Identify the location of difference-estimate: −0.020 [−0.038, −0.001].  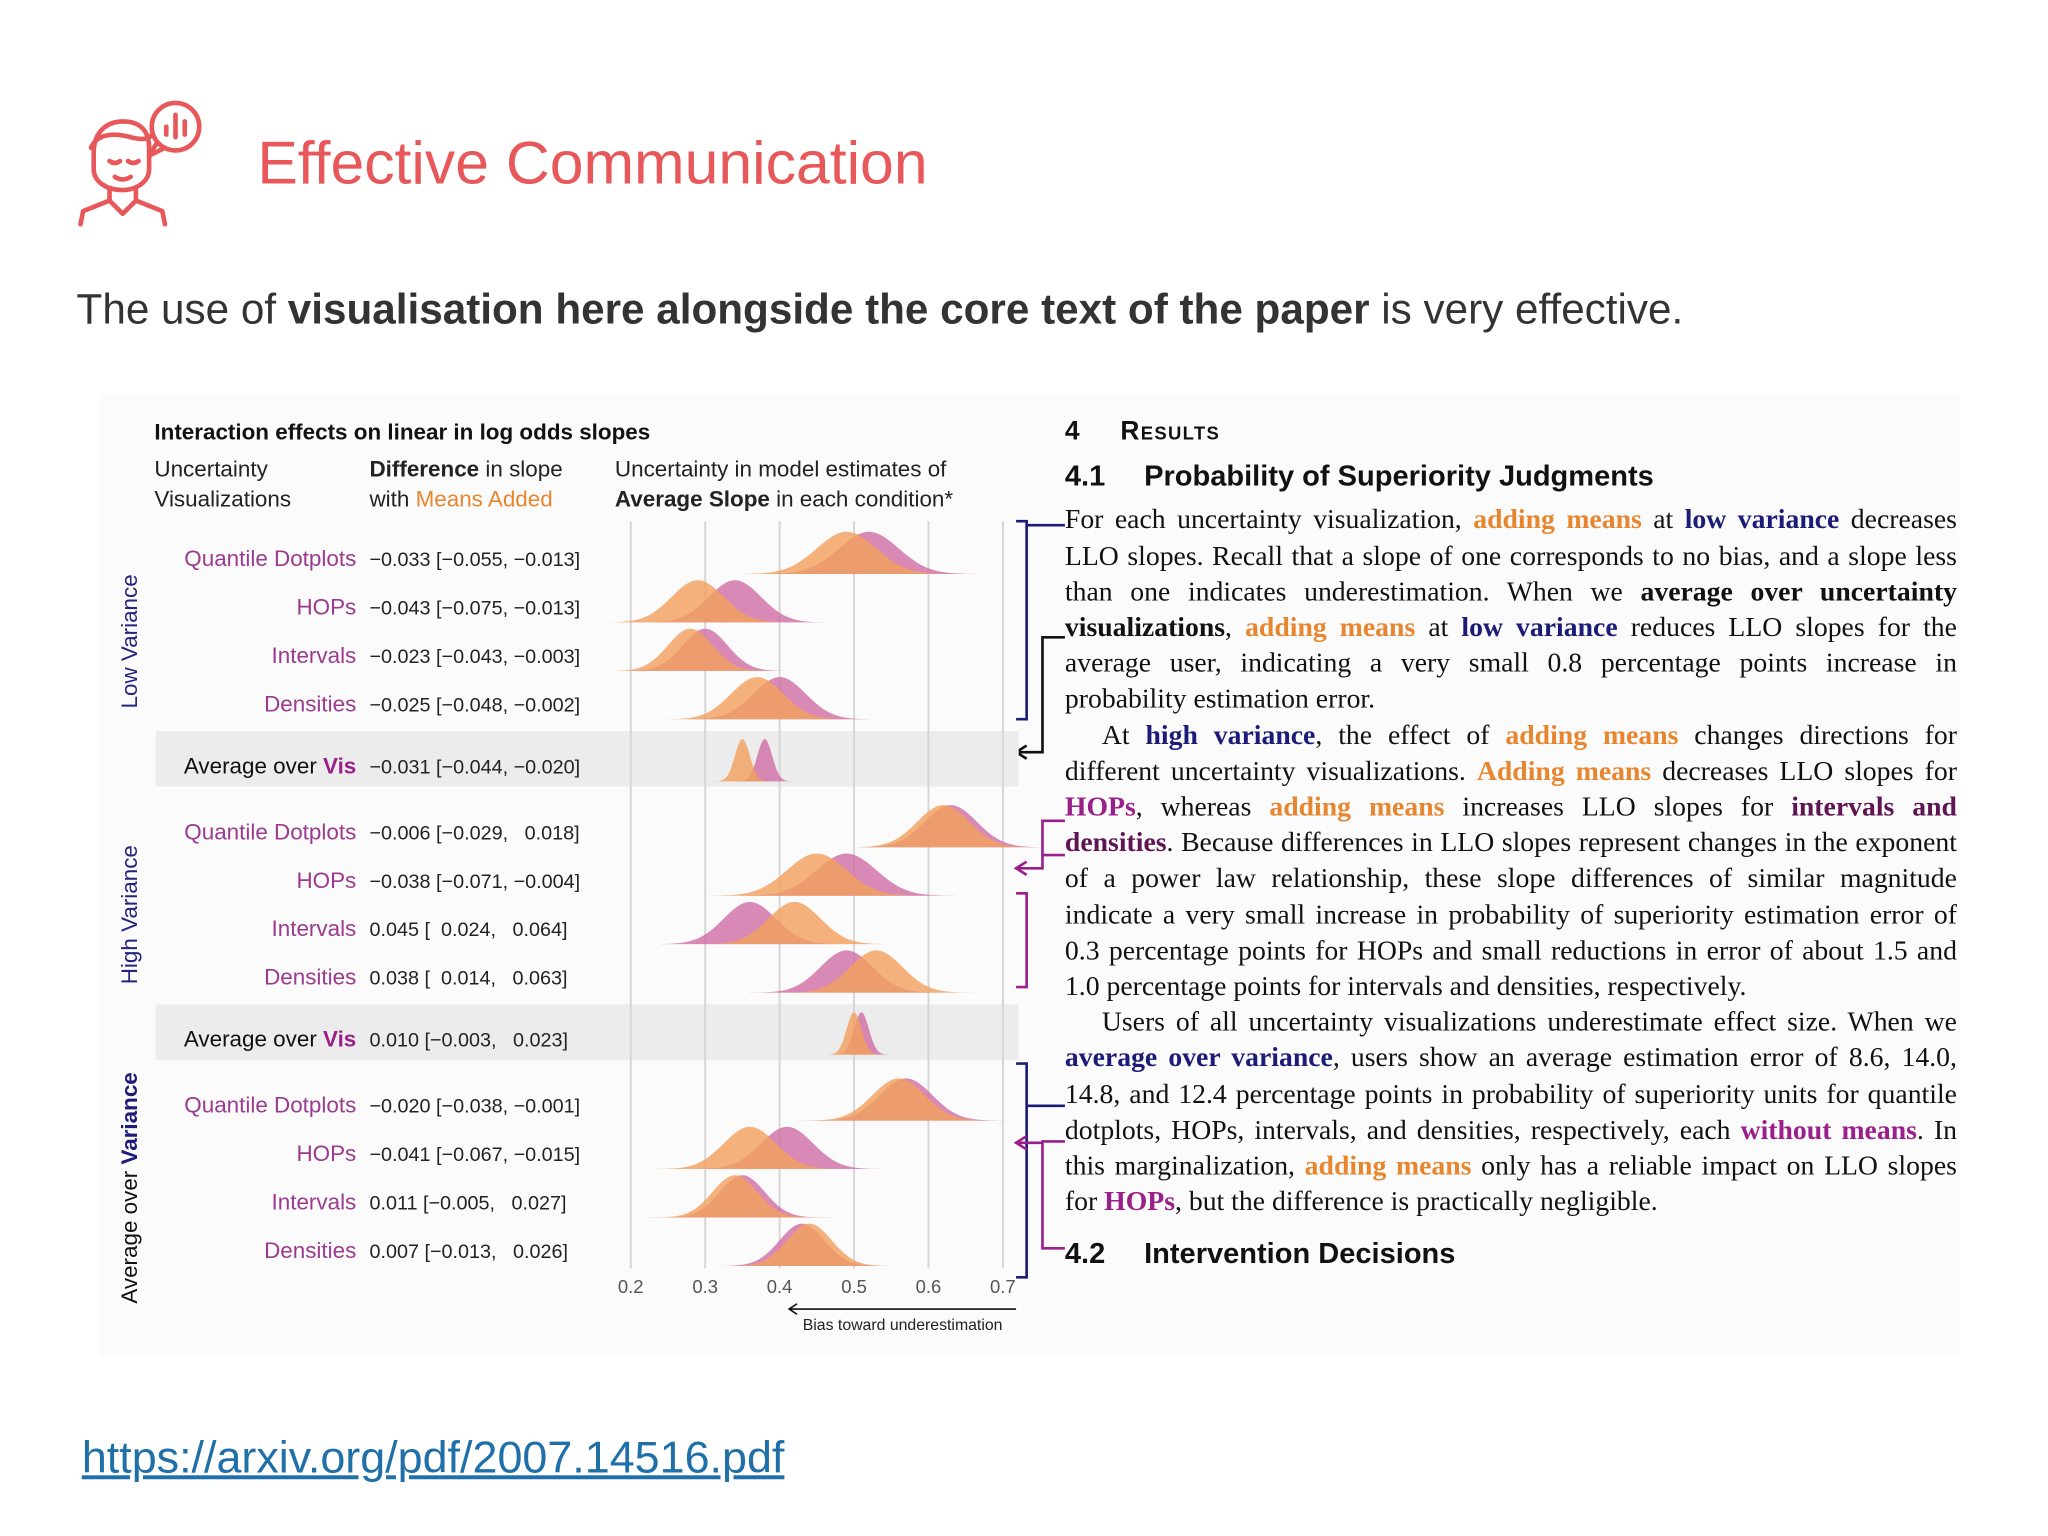
(474, 1107).